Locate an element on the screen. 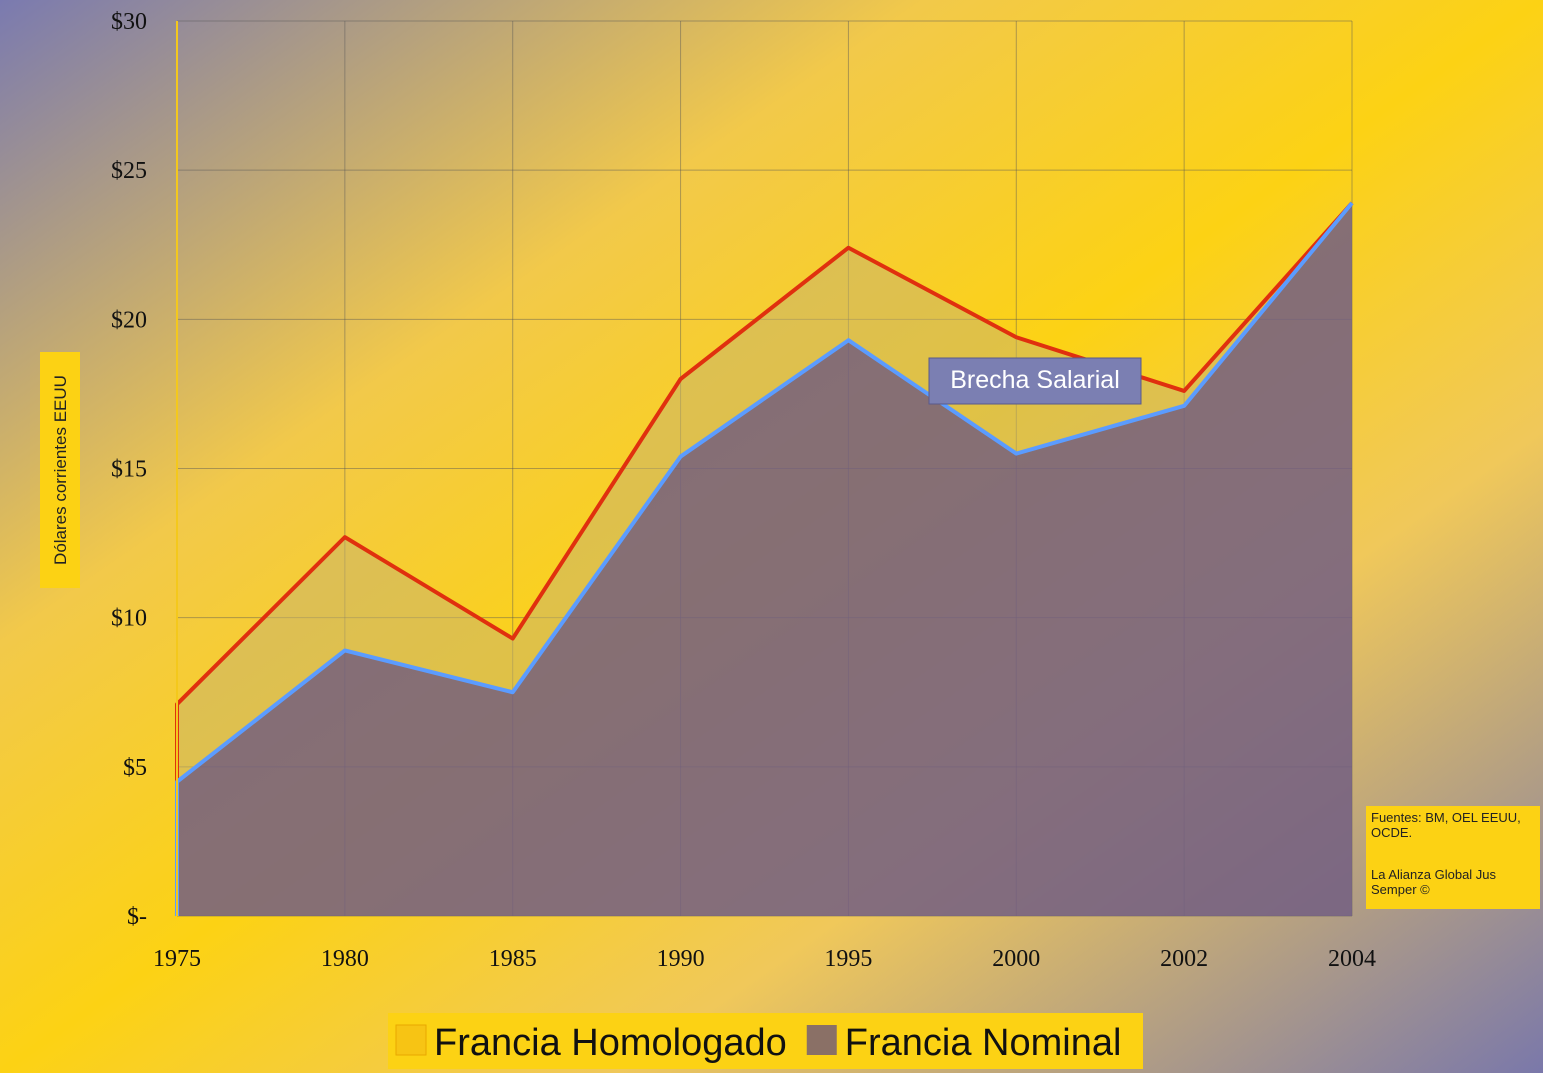 The image size is (1543, 1073). source-line: Fuentes: BM, OEL EEUU, OCDE. is located at coordinates (1446, 825).